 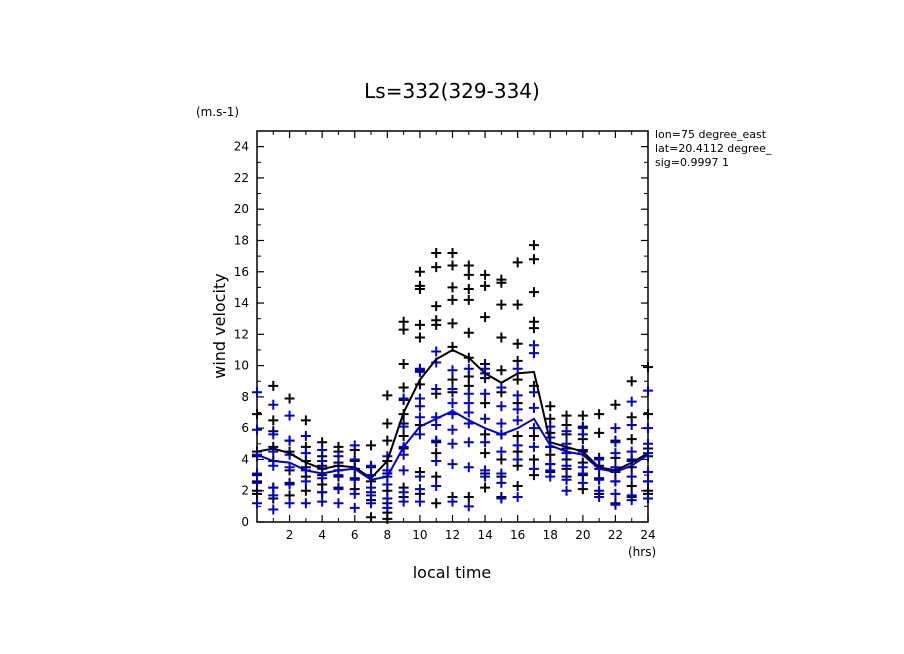 What do you see at coordinates (245, 522) in the screenshot?
I see `y-tick-label: 0` at bounding box center [245, 522].